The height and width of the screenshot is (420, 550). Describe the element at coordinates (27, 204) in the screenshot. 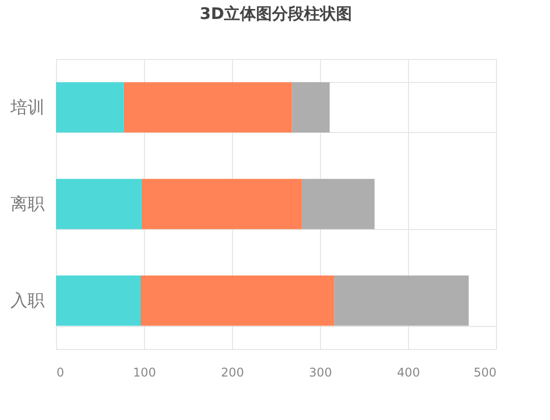

I see `y-tick-label: 离职` at that location.